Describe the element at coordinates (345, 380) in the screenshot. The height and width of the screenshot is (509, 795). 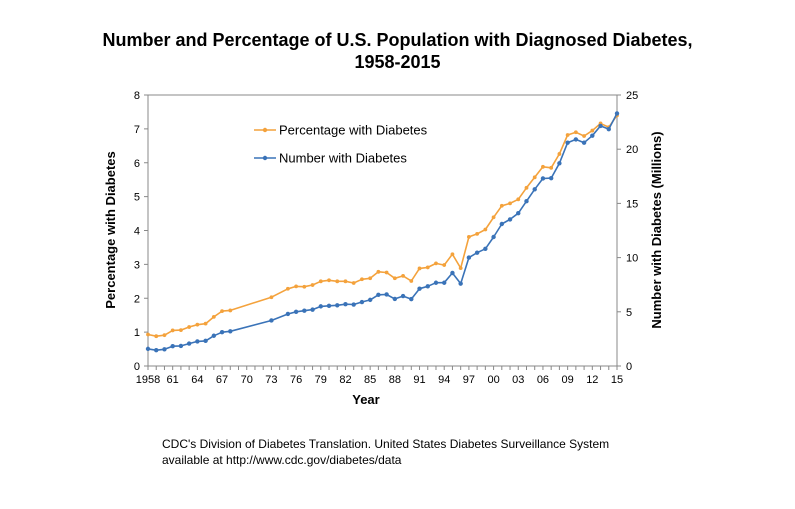
I see `x-axis-tick-label: 82` at that location.